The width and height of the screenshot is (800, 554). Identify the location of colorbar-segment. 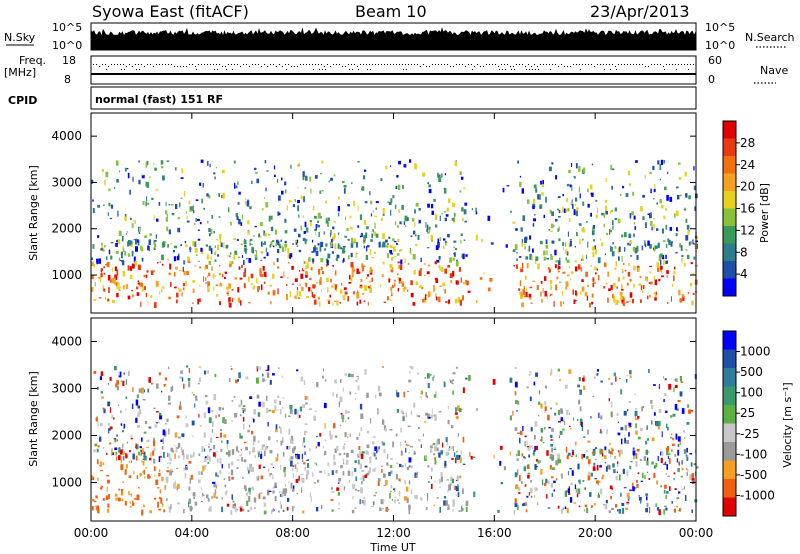
(729, 287).